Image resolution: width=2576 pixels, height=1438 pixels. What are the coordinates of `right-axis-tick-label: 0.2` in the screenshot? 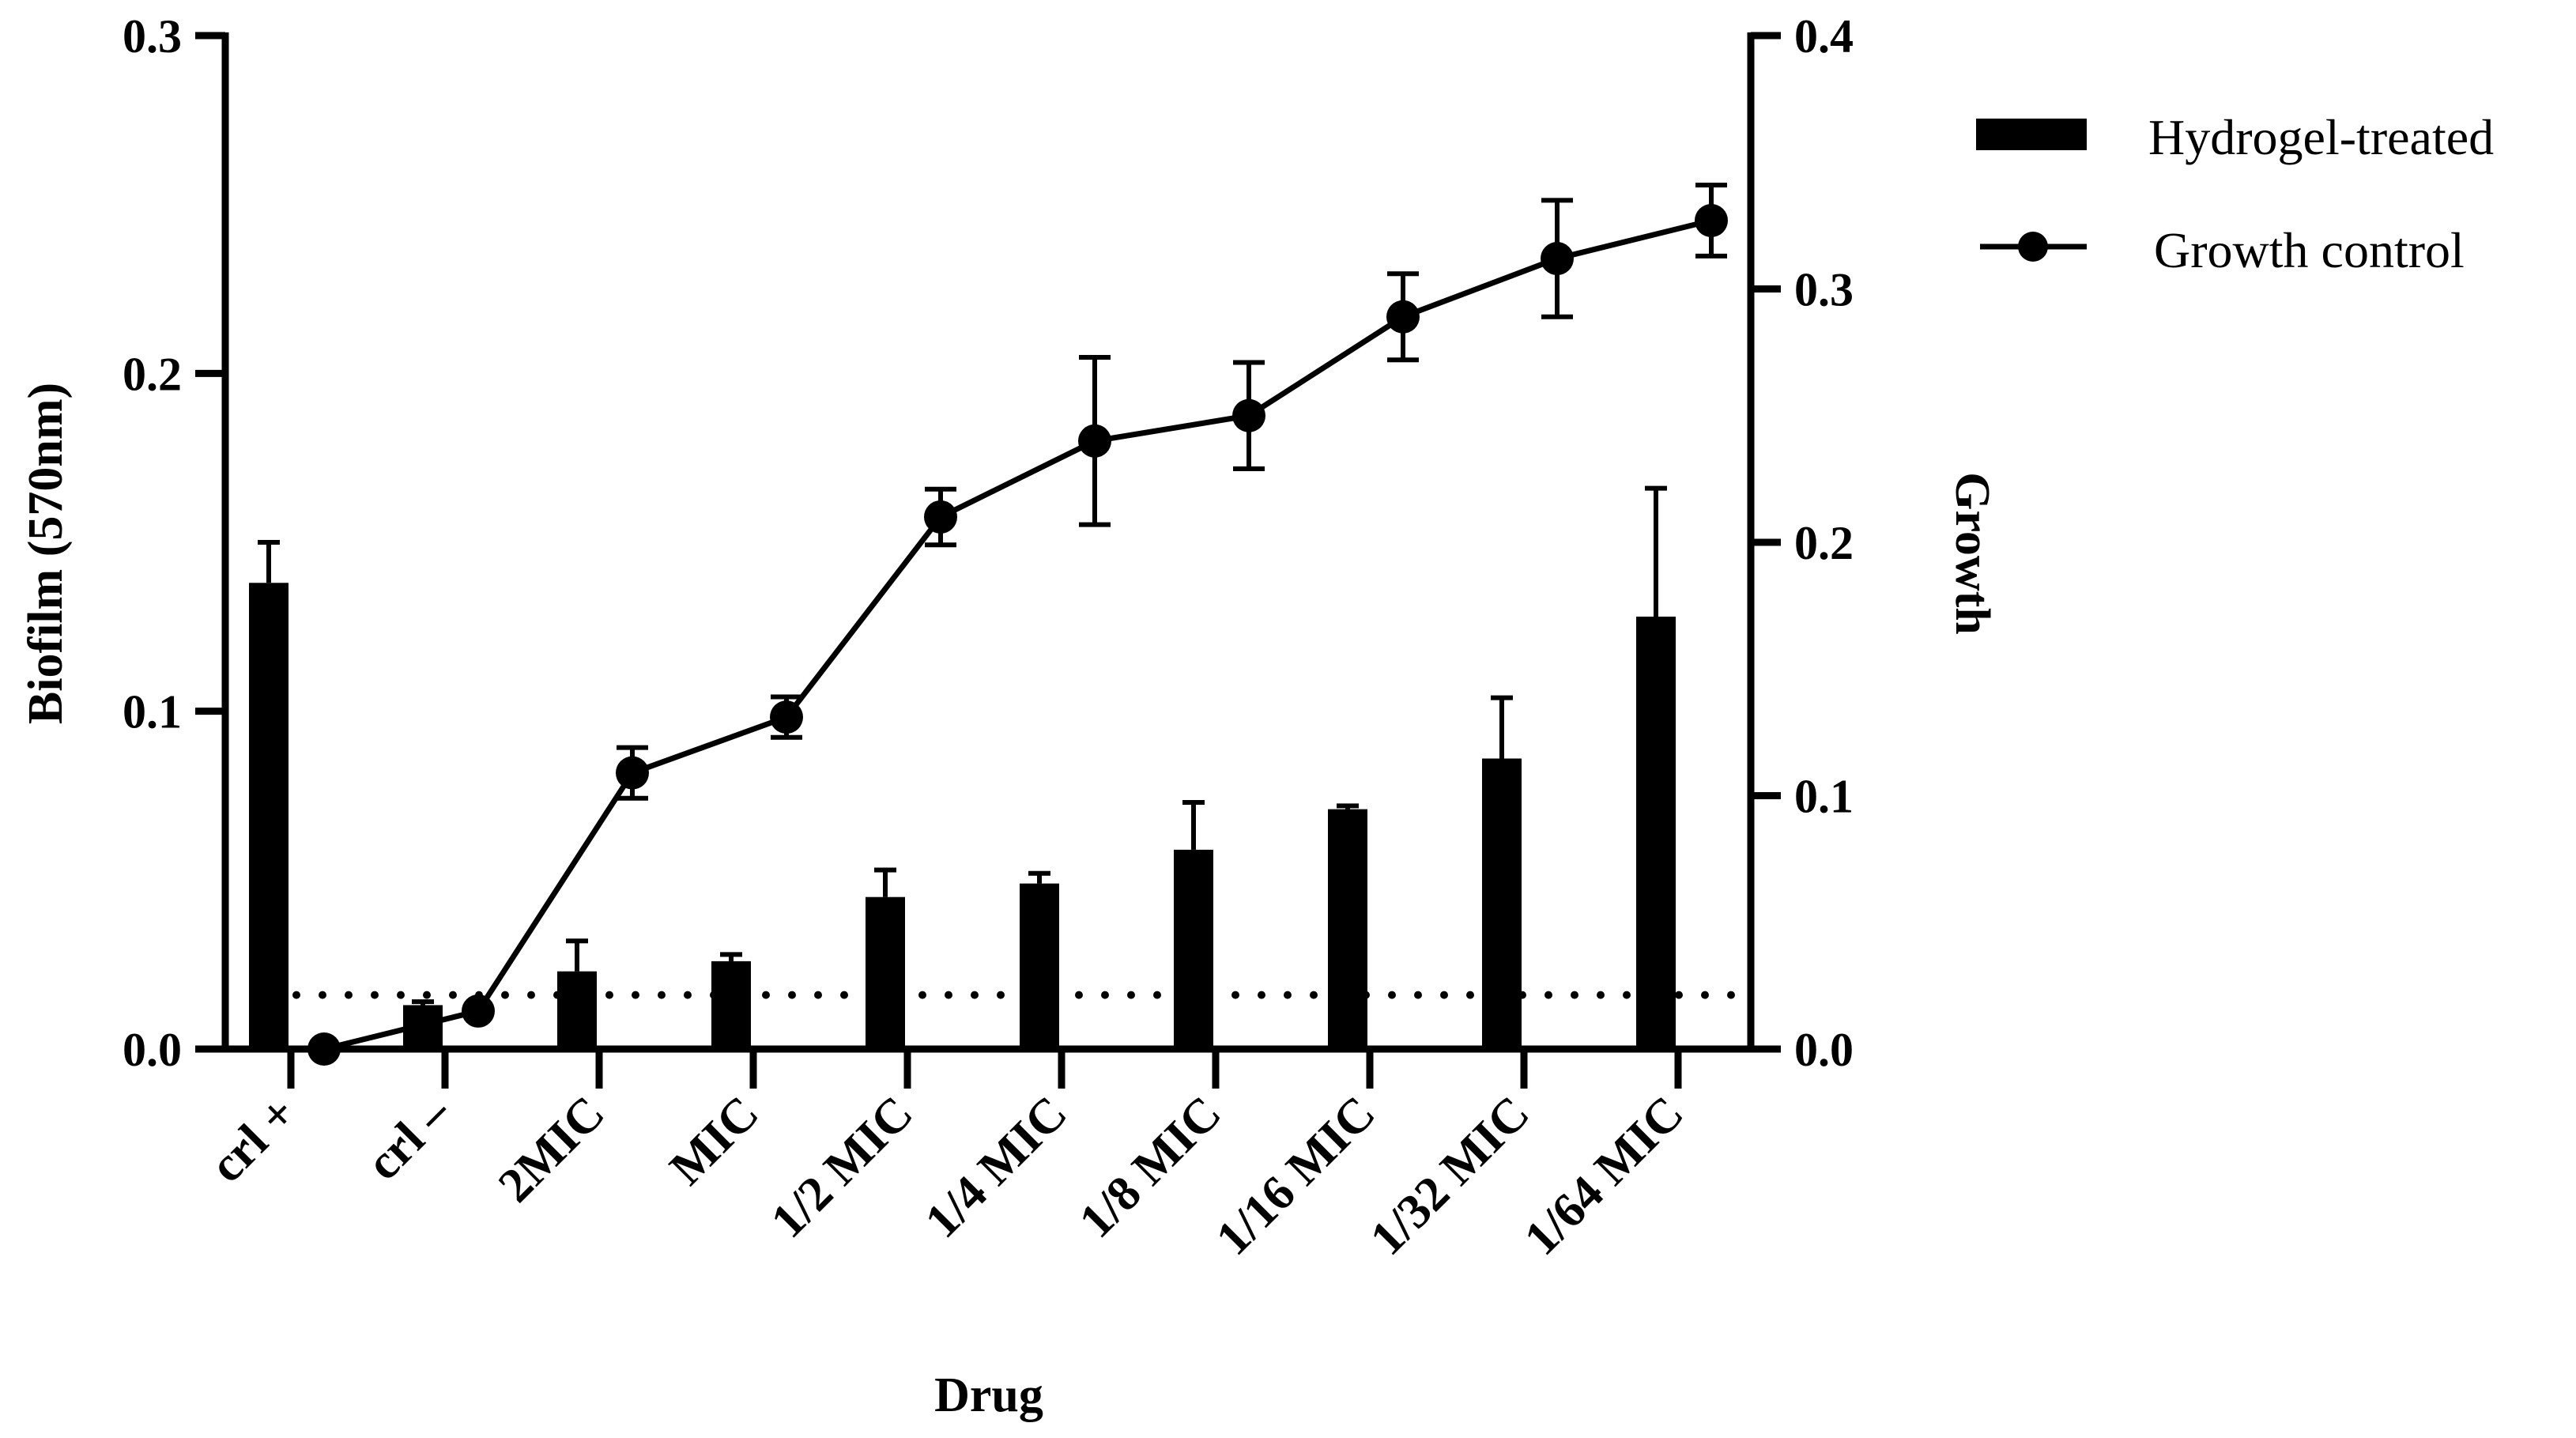 It's located at (1824, 543).